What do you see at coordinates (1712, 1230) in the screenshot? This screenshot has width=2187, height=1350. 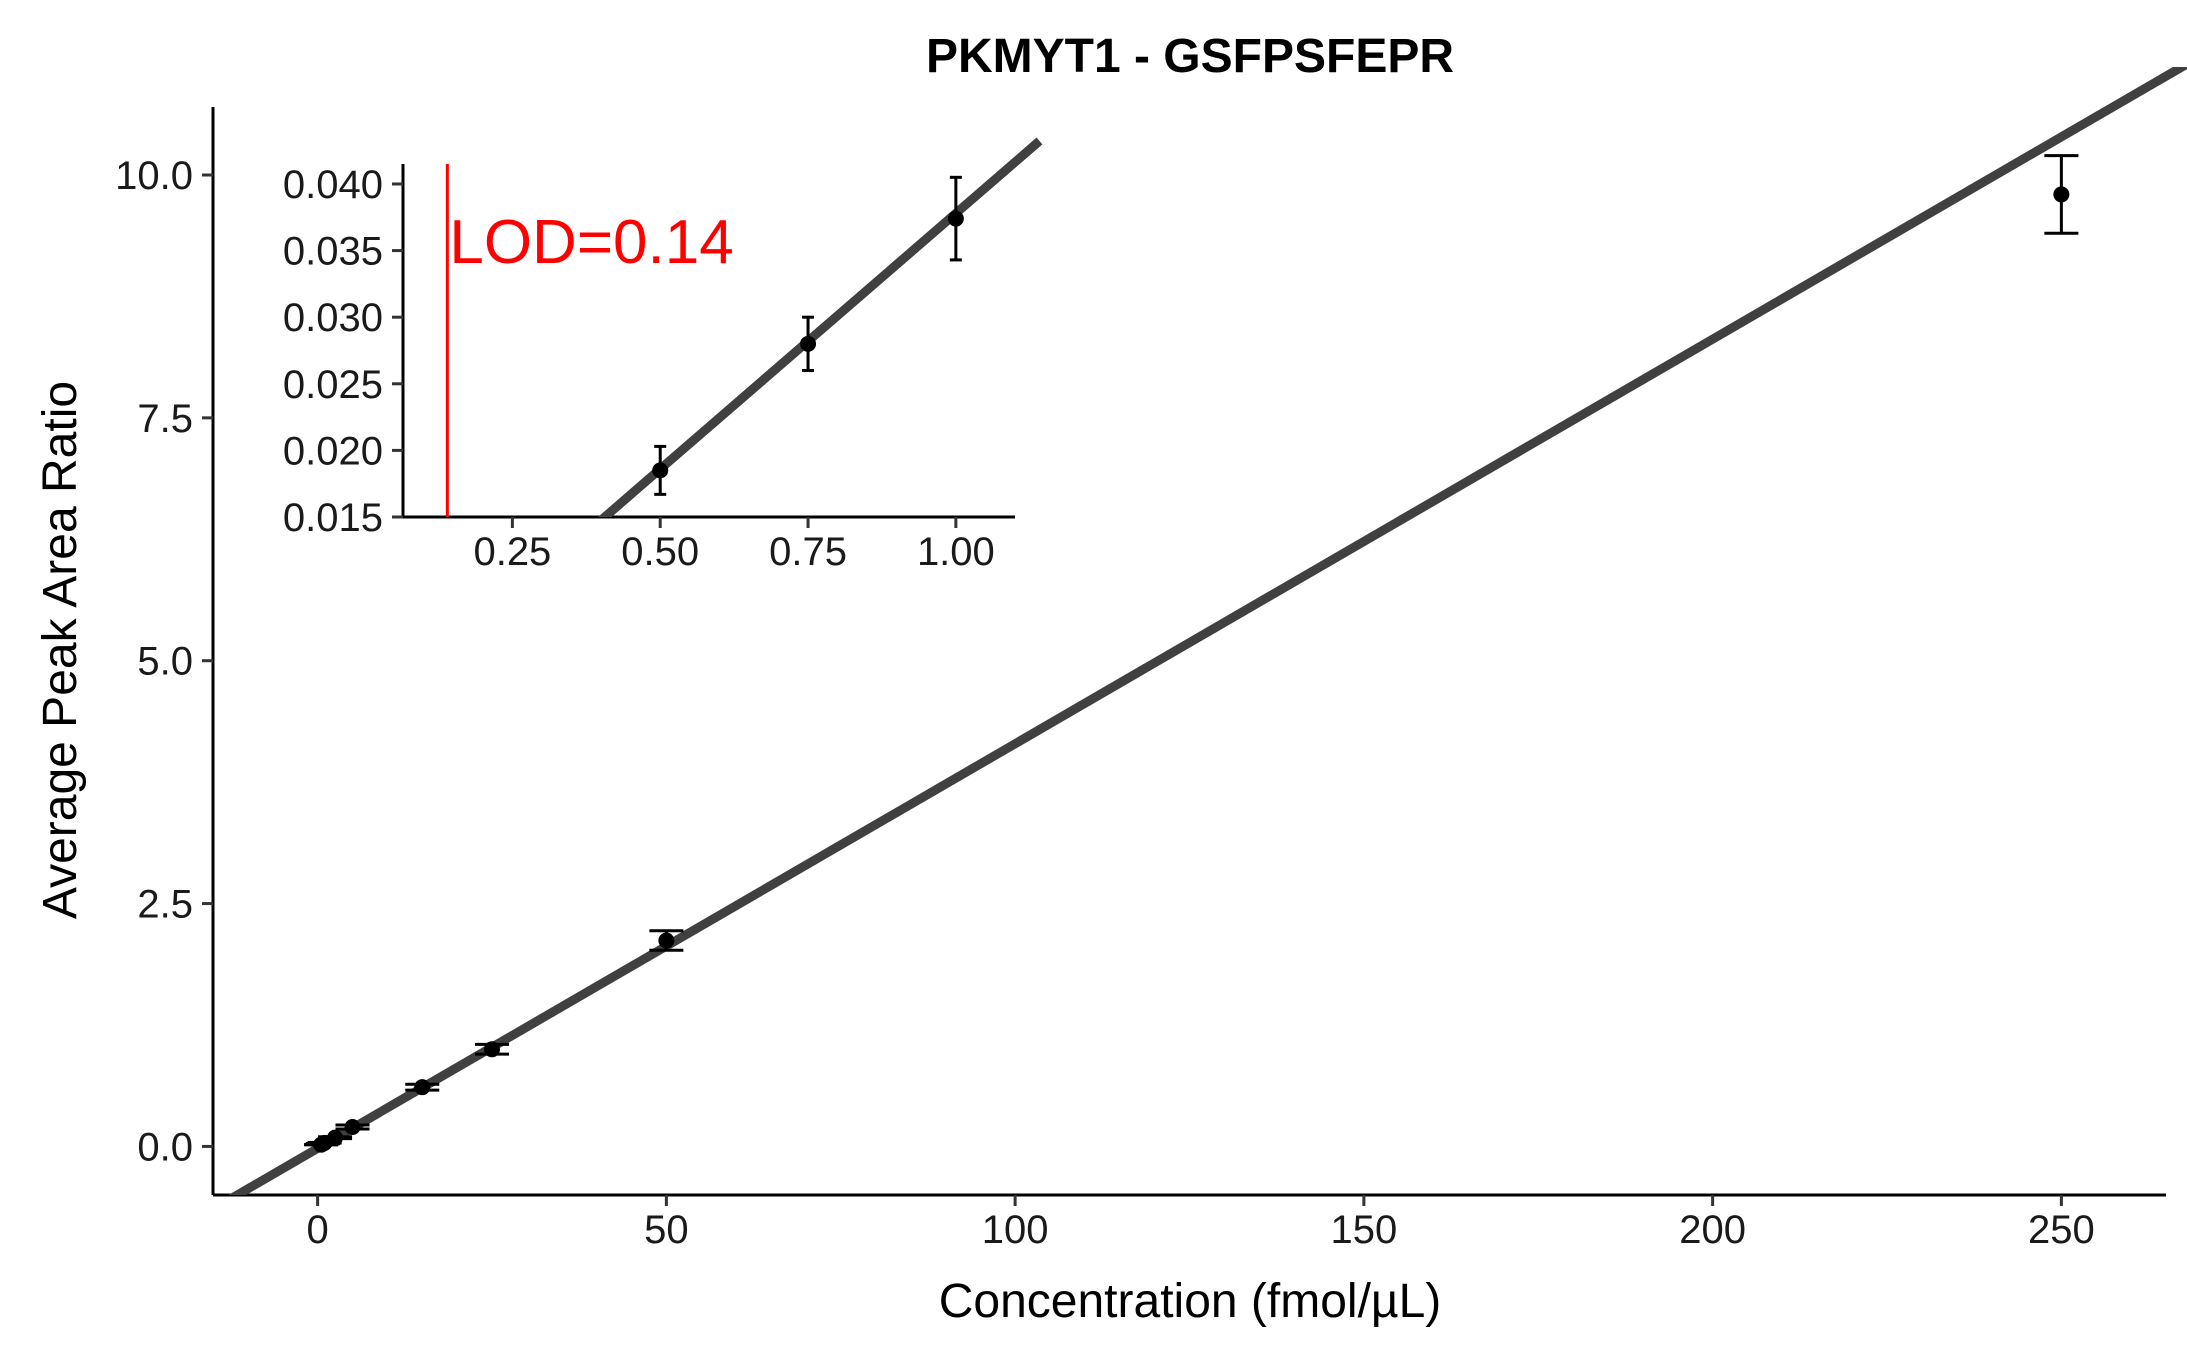 I see `main-x-tick-label: 200` at bounding box center [1712, 1230].